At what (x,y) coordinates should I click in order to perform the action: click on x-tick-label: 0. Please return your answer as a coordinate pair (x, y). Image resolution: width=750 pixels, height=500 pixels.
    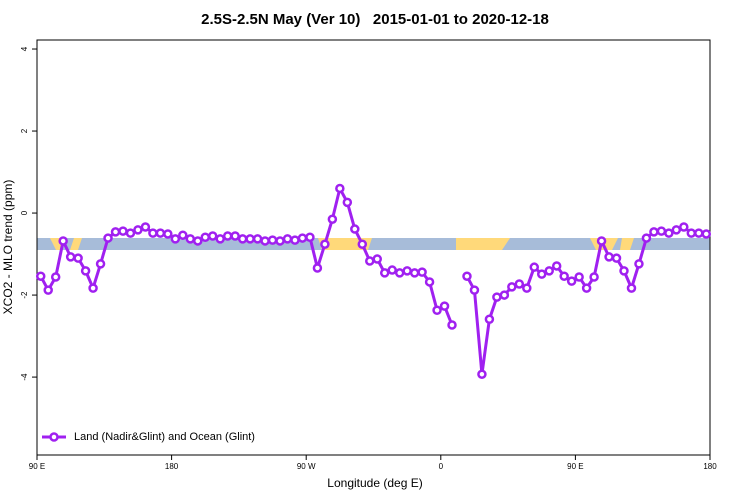
    Looking at the image, I should click on (441, 466).